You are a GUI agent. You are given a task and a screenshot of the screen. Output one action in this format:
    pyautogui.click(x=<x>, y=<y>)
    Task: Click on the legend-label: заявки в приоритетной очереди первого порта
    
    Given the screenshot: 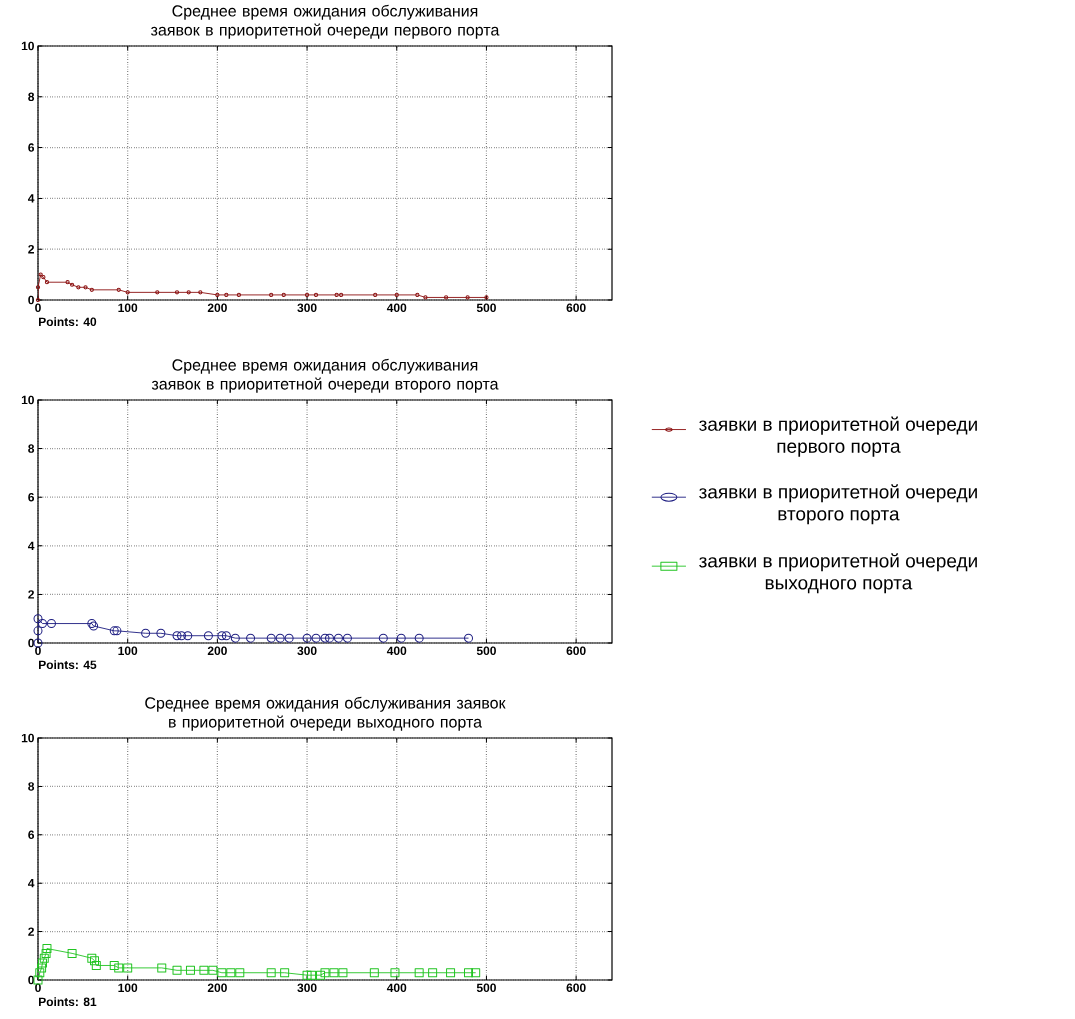 What is the action you would take?
    pyautogui.click(x=838, y=436)
    